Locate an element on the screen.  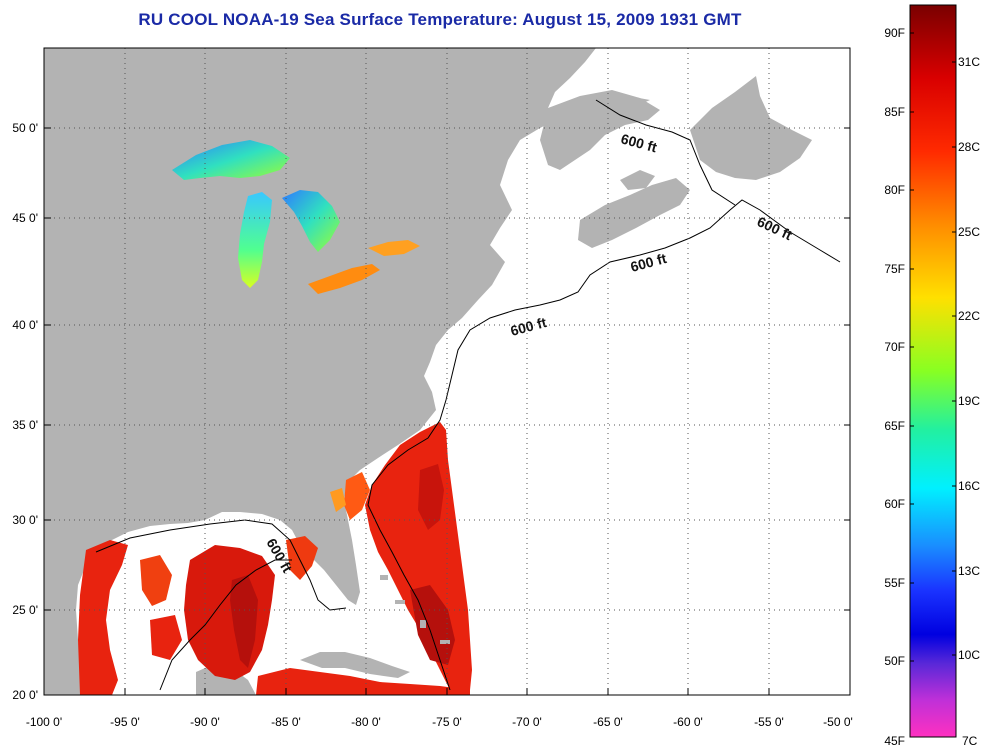
lake-erie is located at coordinates (344, 279).